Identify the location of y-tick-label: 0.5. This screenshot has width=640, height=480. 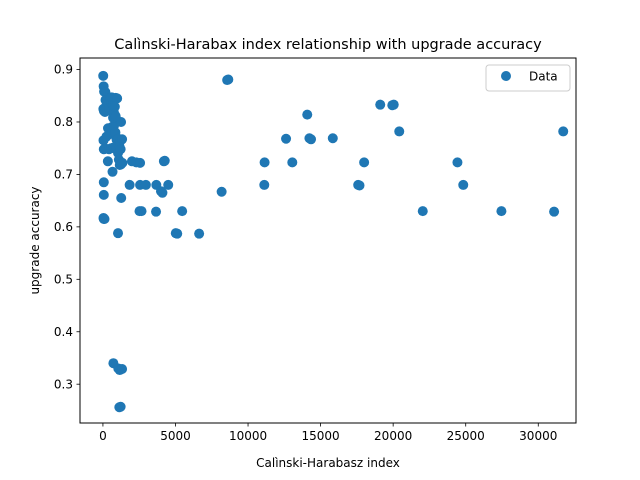
(63, 280).